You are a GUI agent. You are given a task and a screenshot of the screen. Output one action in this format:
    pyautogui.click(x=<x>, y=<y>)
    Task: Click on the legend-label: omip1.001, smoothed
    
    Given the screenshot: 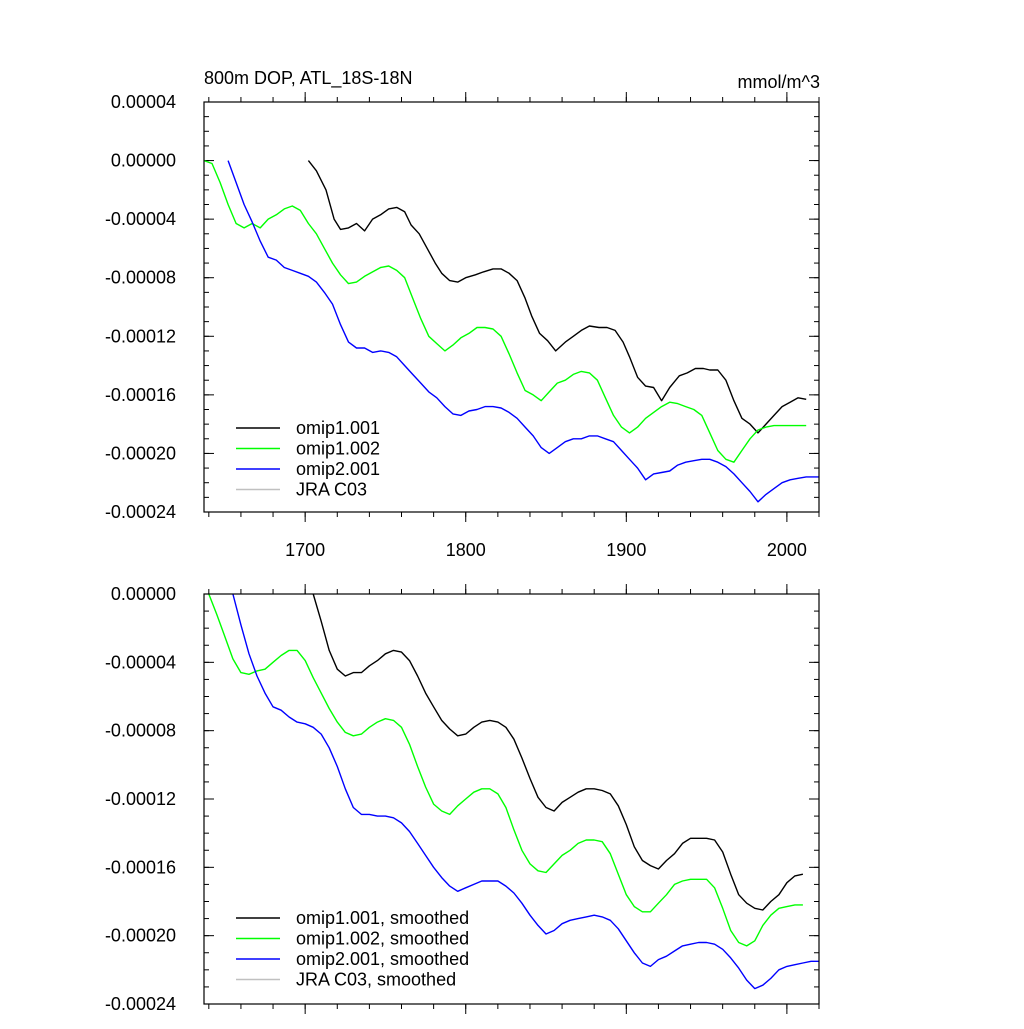 What is the action you would take?
    pyautogui.click(x=382, y=918)
    